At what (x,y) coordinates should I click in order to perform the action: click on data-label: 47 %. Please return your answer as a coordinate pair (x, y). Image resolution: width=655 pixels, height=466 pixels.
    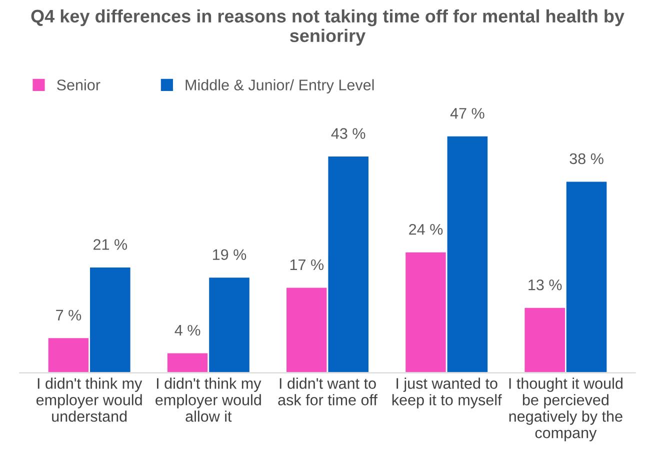
    Looking at the image, I should click on (467, 113).